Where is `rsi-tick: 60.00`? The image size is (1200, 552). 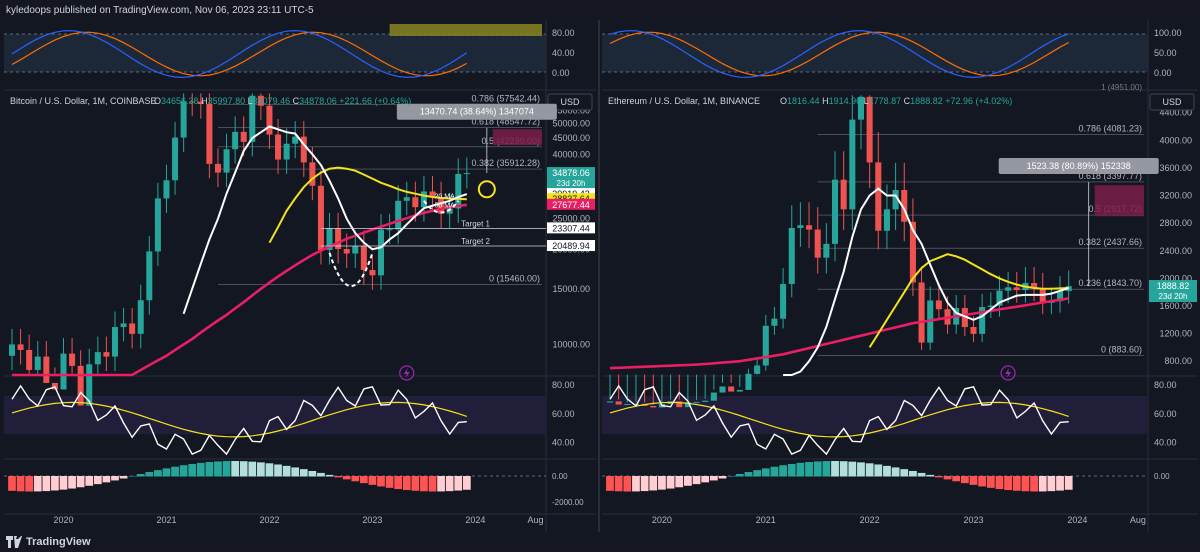 rsi-tick: 60.00 is located at coordinates (1165, 414).